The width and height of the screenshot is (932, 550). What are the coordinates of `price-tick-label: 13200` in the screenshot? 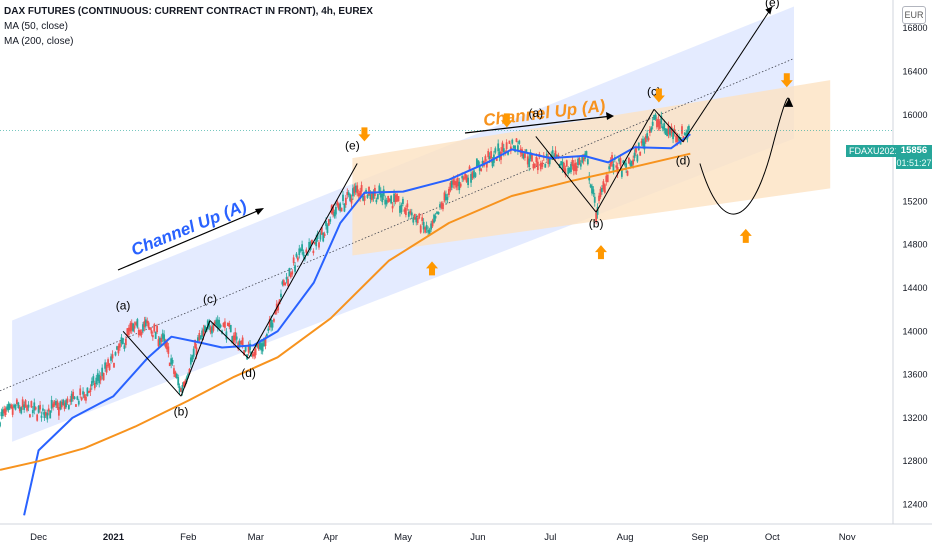 It's located at (914, 418).